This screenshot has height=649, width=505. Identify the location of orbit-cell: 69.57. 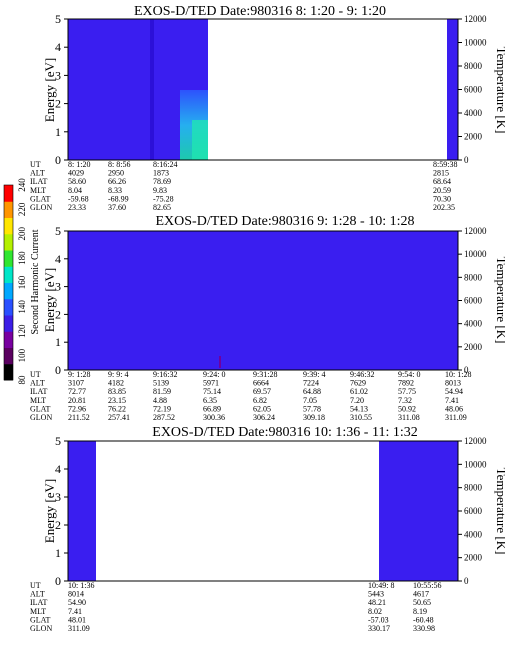
(262, 391).